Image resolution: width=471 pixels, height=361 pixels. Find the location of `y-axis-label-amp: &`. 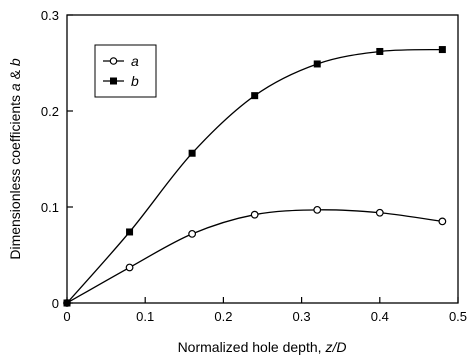

y-axis-label-amp: & is located at coordinates (15, 74).